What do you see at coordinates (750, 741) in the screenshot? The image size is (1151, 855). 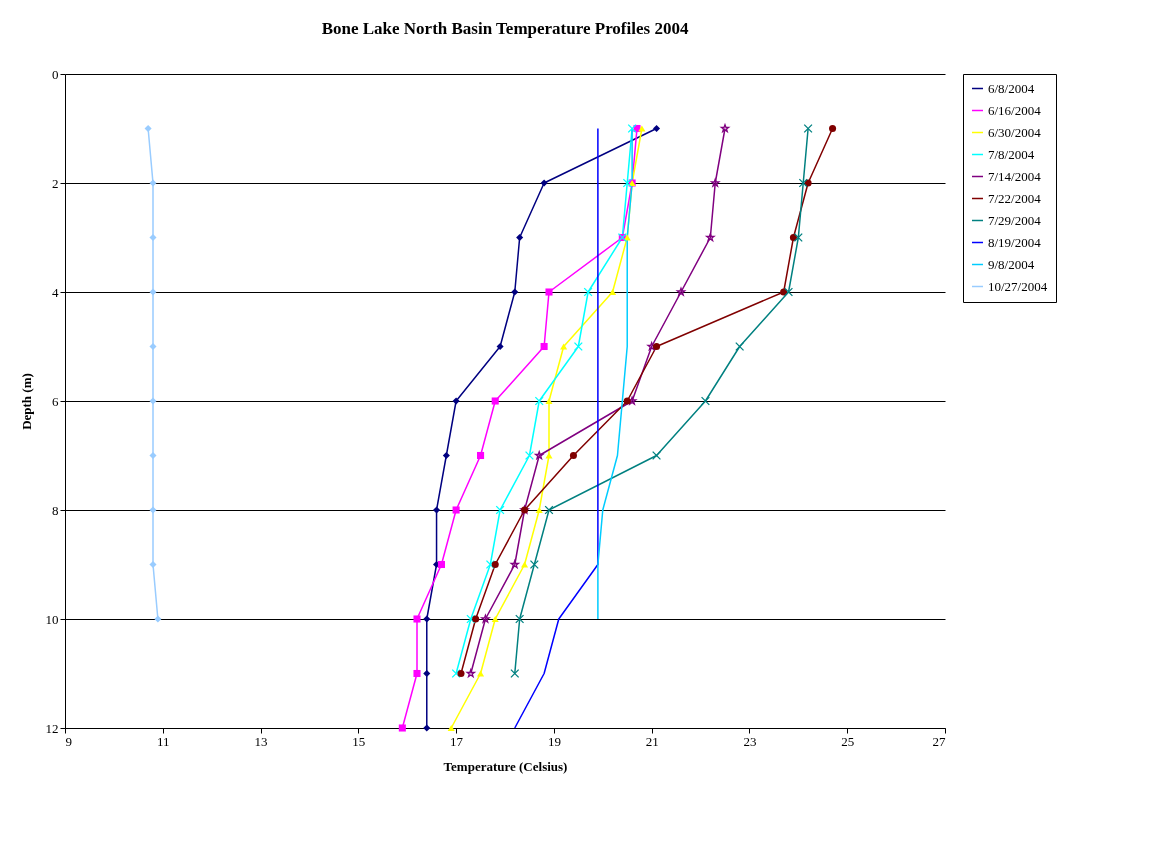 I see `x-tick-label: 23` at bounding box center [750, 741].